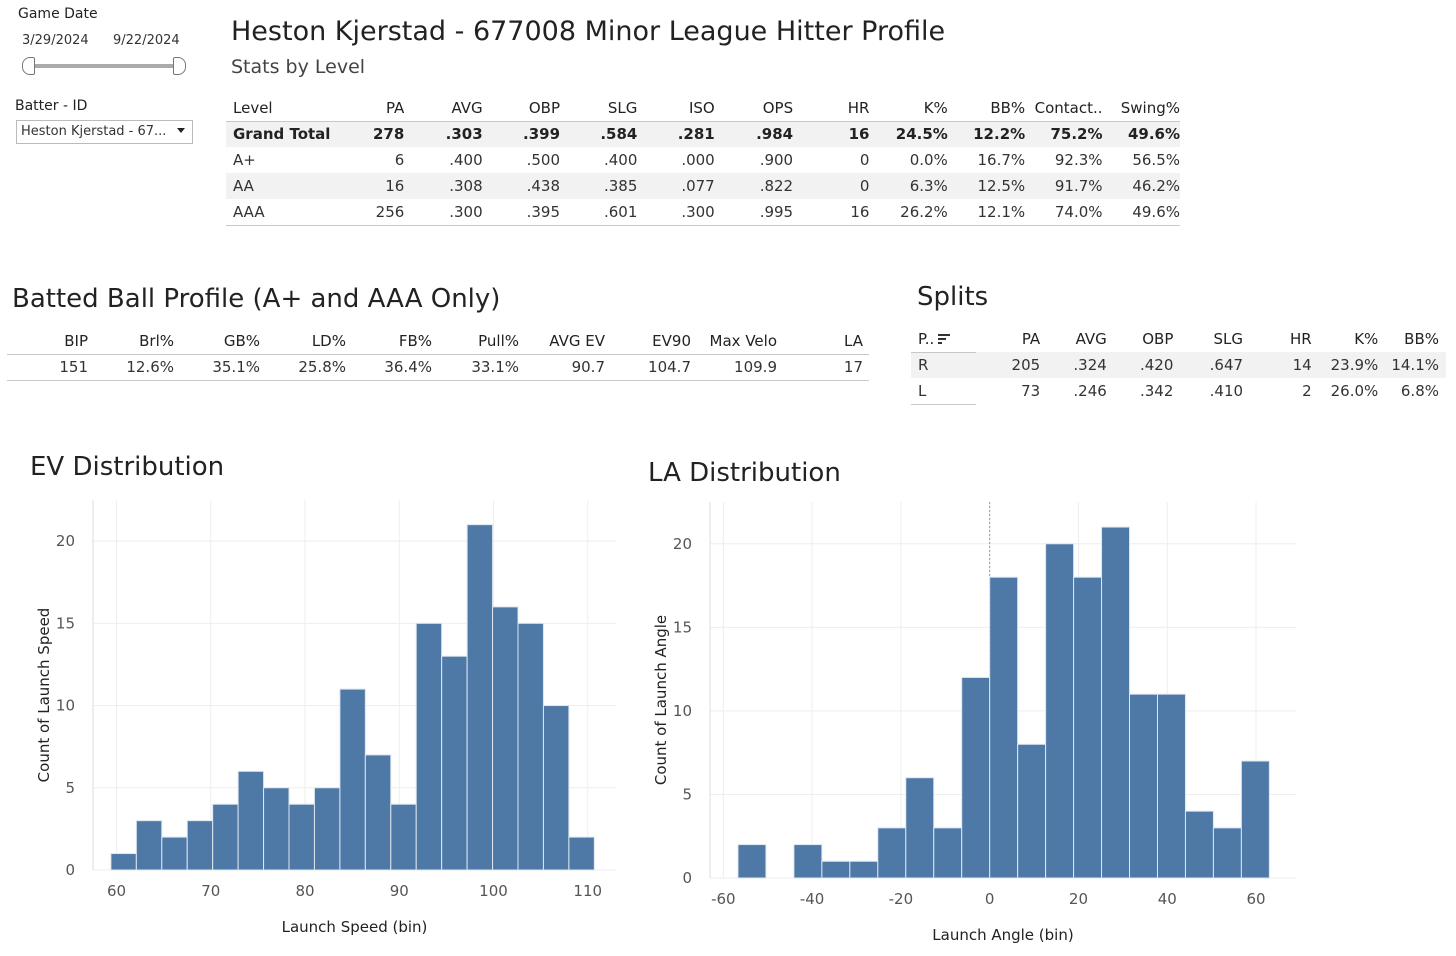  I want to click on slider-end-handle, so click(179, 66).